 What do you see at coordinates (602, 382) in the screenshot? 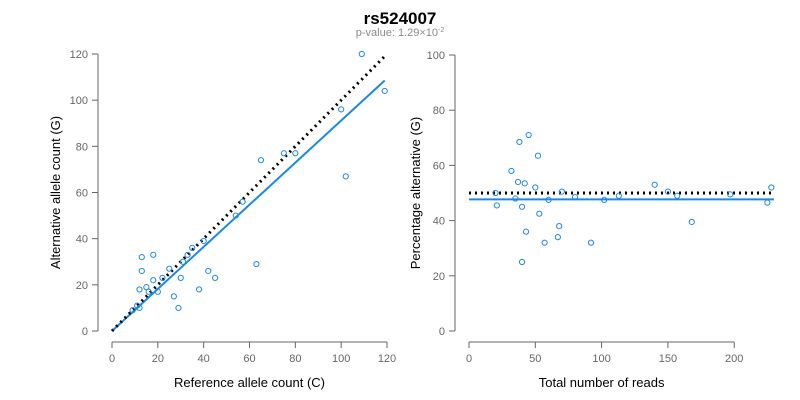
I see `x-axis-label: Total number of reads` at bounding box center [602, 382].